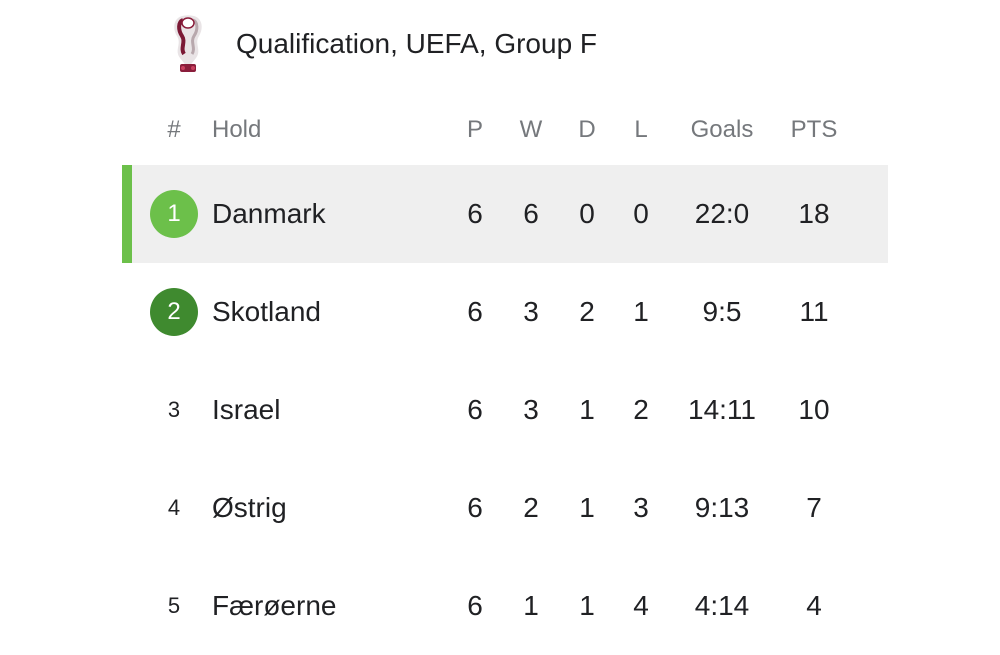  I want to click on table-row: 5 Færøerne 6 1 1 4 4:14 4, so click(505, 606).